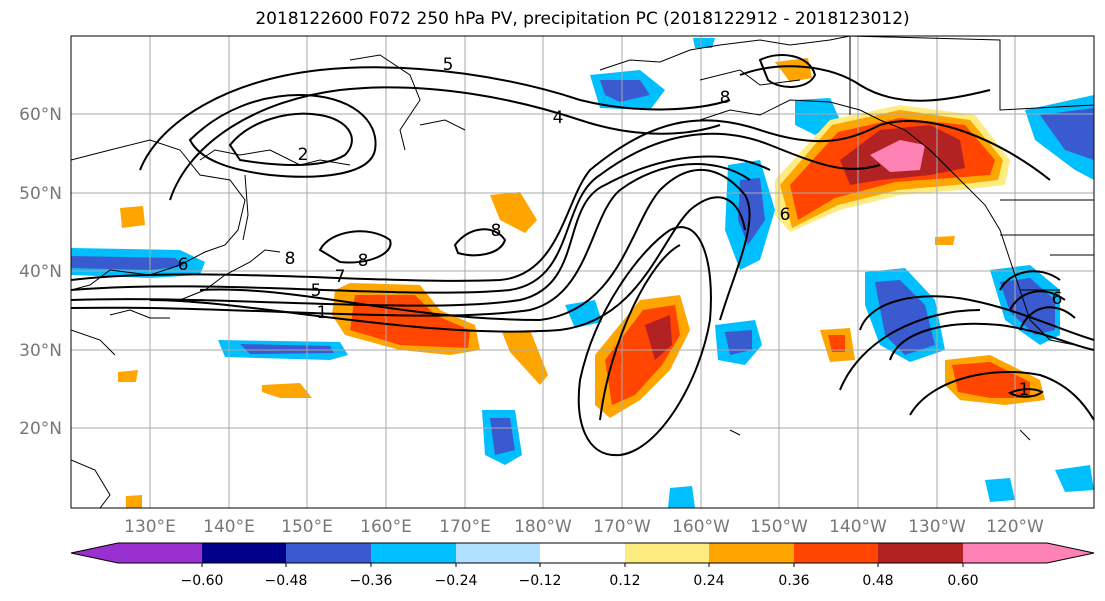  I want to click on colorbar-tick-label: 0.24, so click(708, 581).